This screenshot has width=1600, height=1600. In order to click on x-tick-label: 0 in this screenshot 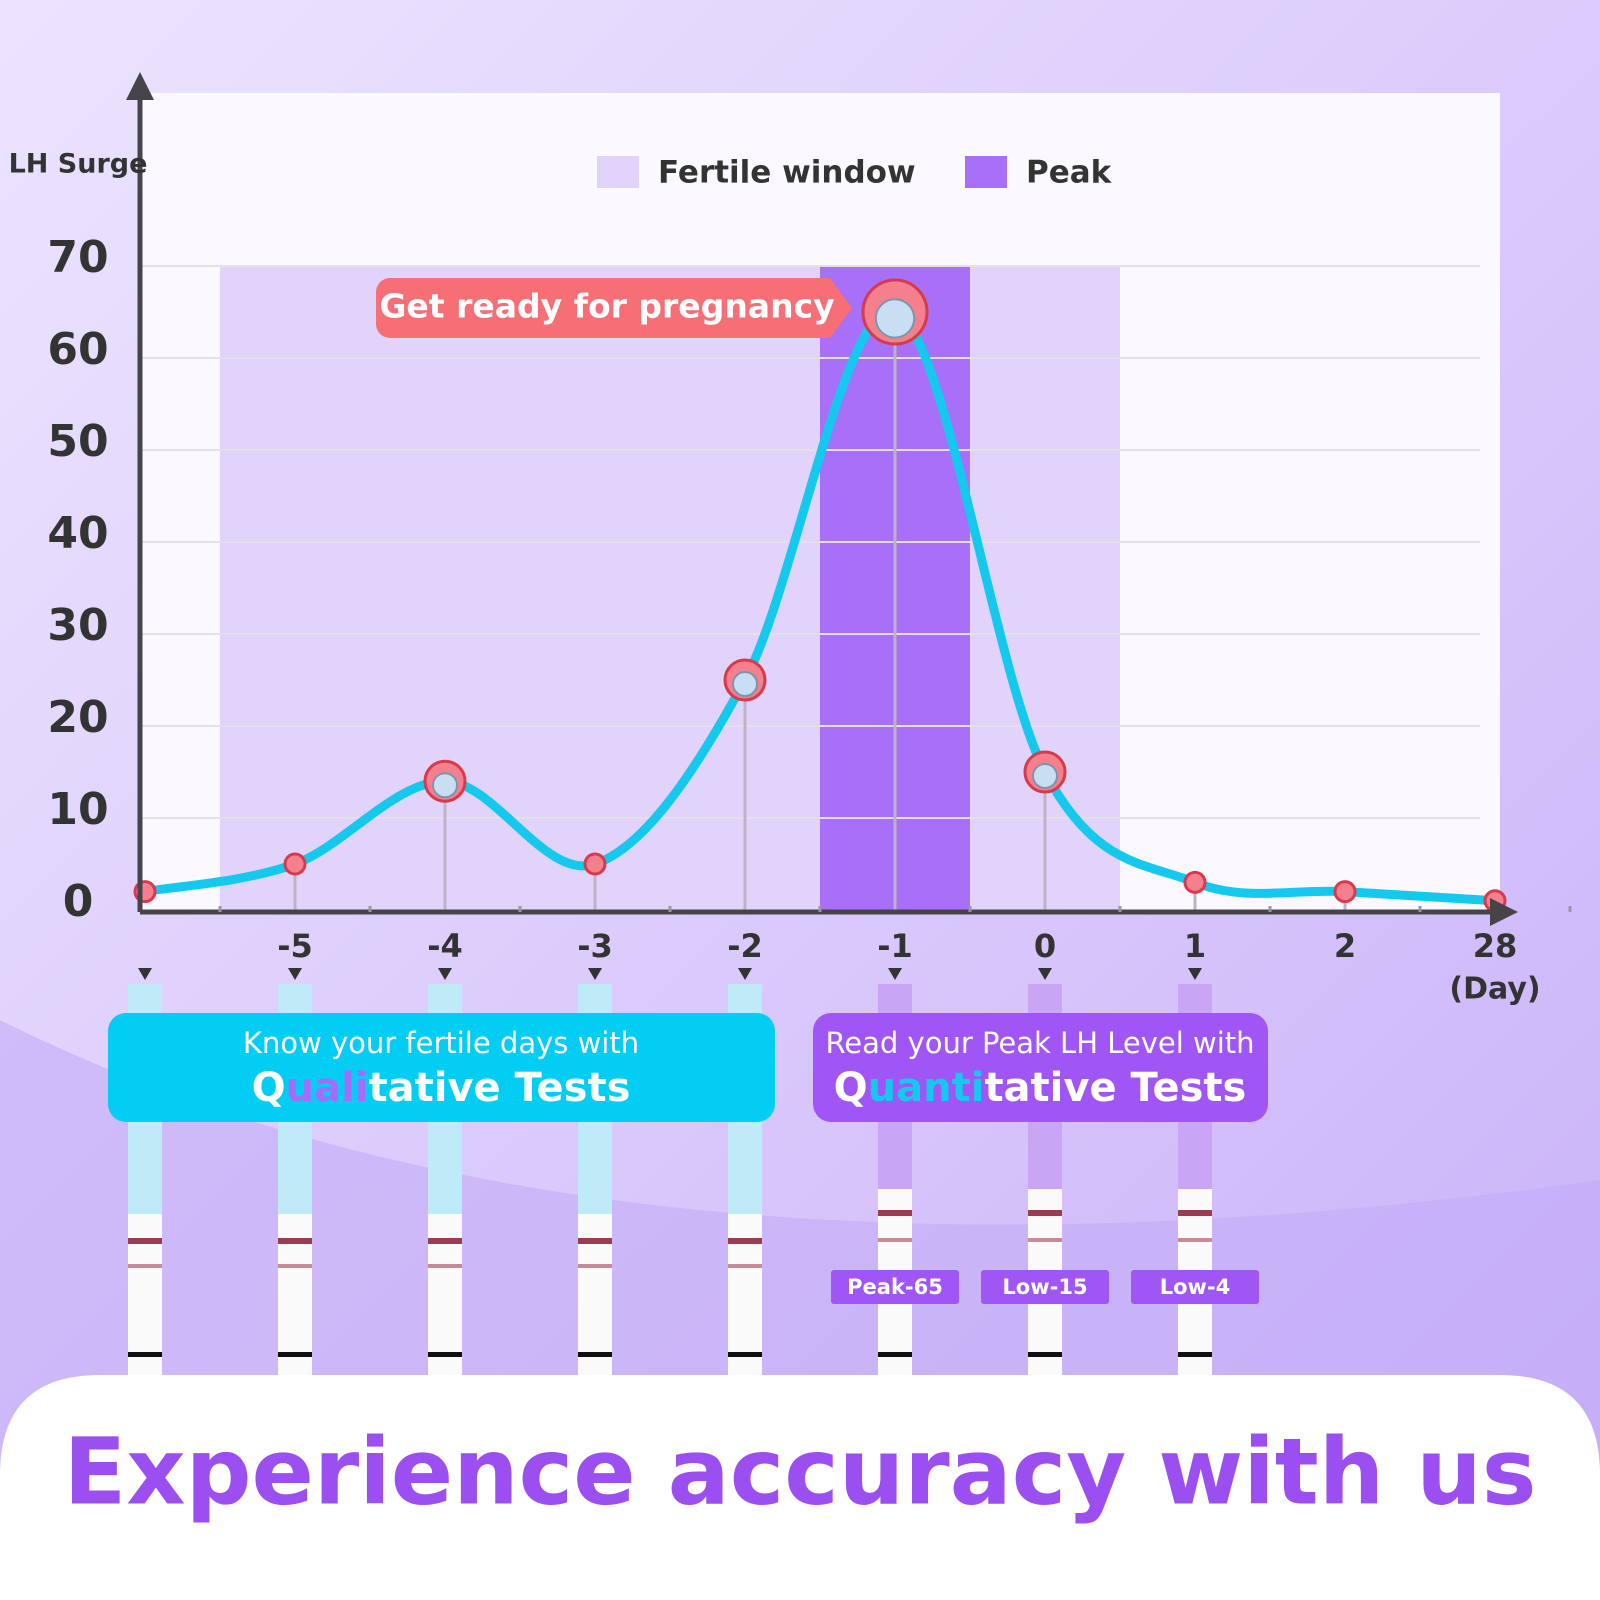, I will do `click(1045, 946)`.